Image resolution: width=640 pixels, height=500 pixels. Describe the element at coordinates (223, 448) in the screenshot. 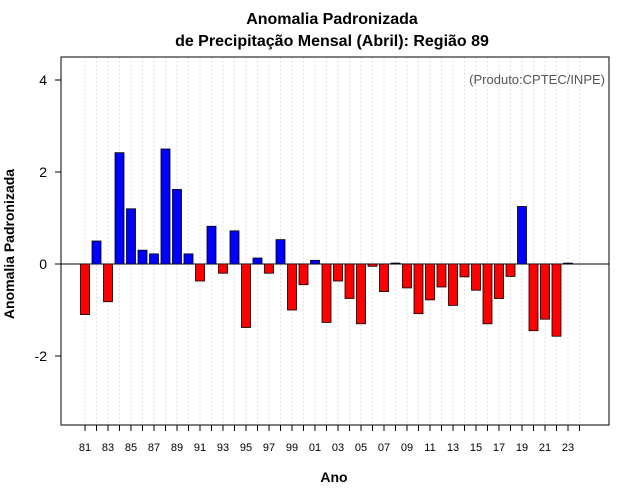

I see `x-tick-label: 93` at that location.